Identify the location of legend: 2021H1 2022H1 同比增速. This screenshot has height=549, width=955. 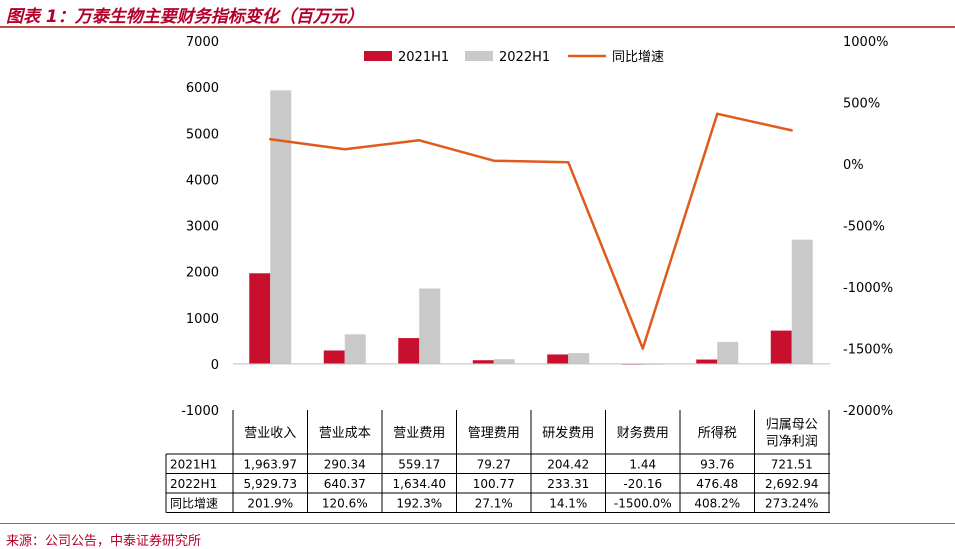
(514, 57).